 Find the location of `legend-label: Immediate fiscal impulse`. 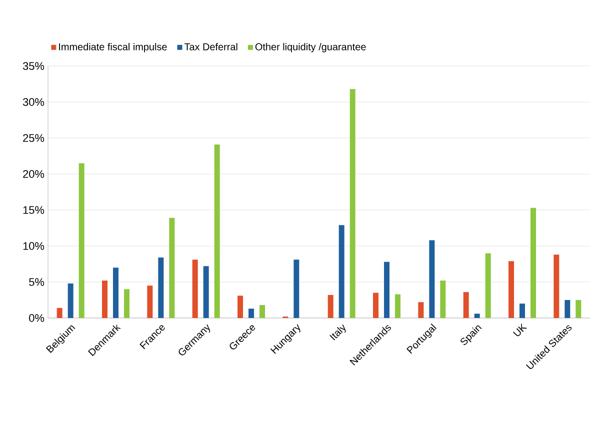

legend-label: Immediate fiscal impulse is located at coordinates (113, 47).